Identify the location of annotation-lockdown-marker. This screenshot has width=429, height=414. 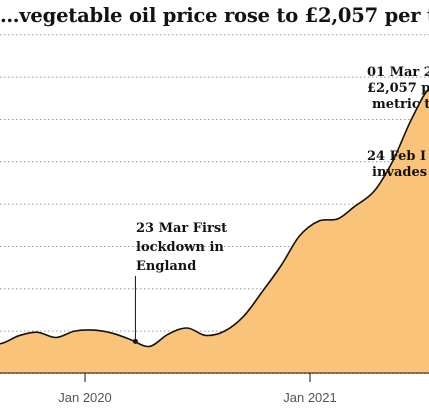
(135, 341).